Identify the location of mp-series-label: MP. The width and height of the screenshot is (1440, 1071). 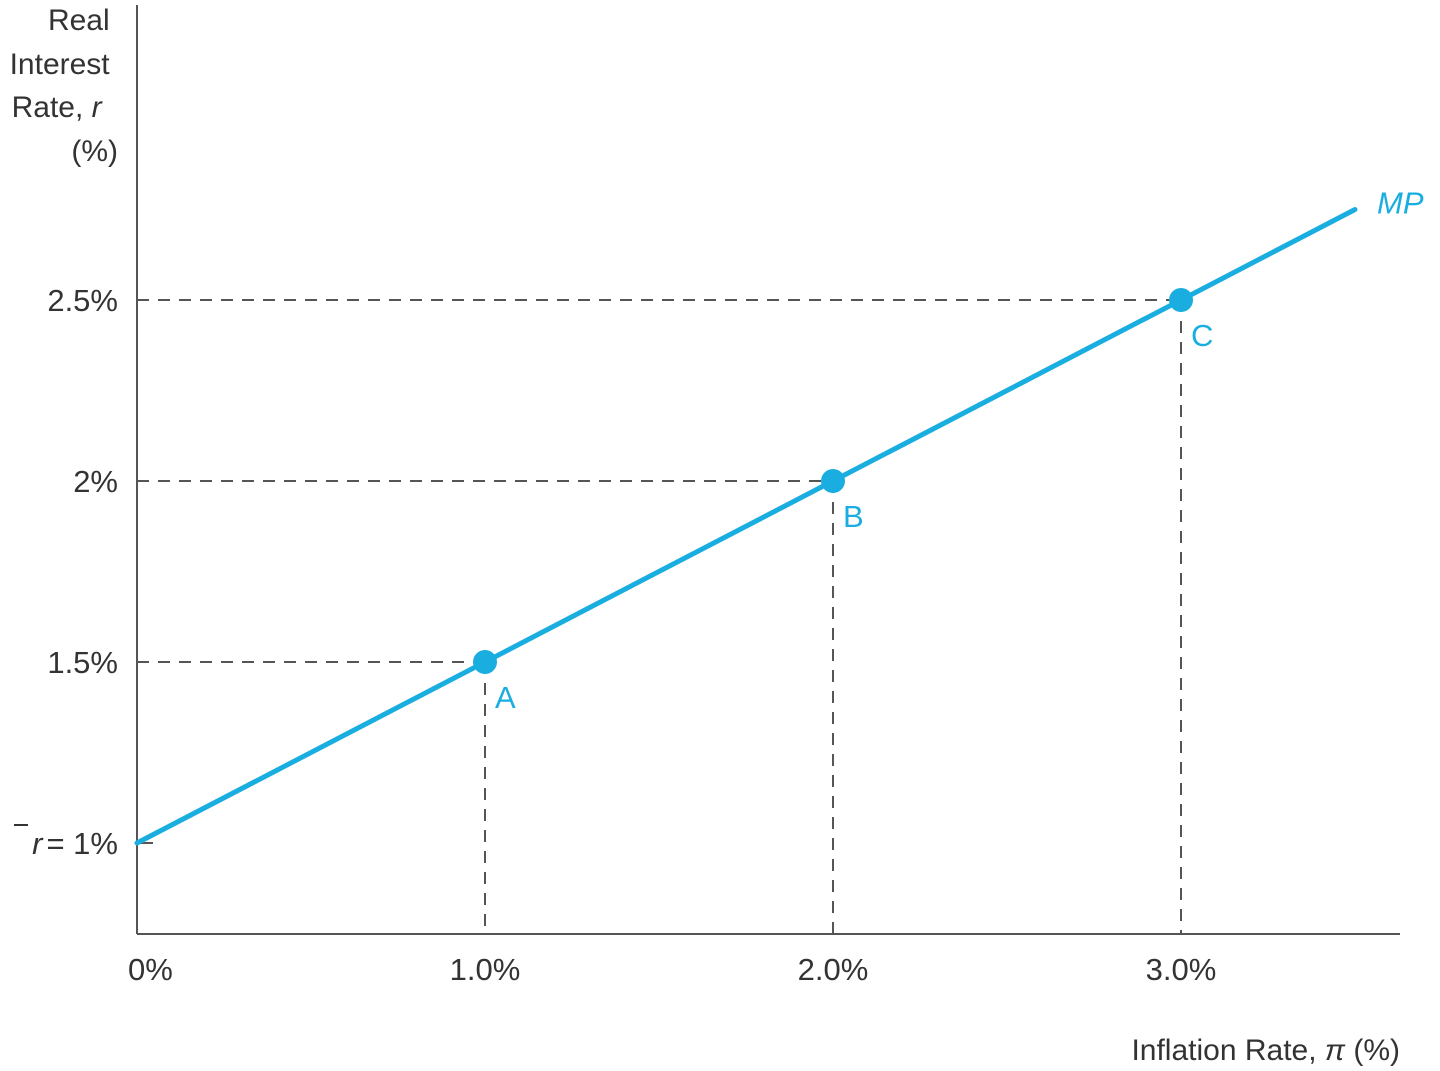
(1400, 203).